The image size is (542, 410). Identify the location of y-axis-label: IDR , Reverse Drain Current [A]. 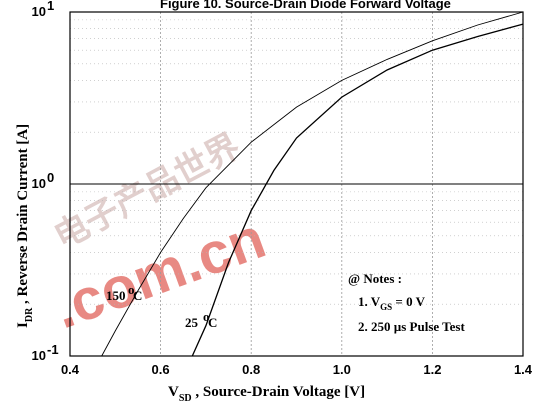
(25, 226).